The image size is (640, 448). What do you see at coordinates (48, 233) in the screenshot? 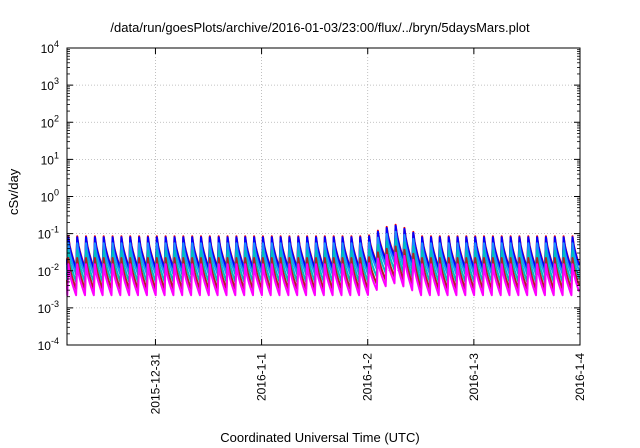
I see `y-tick-label: 10⁻¹` at bounding box center [48, 233].